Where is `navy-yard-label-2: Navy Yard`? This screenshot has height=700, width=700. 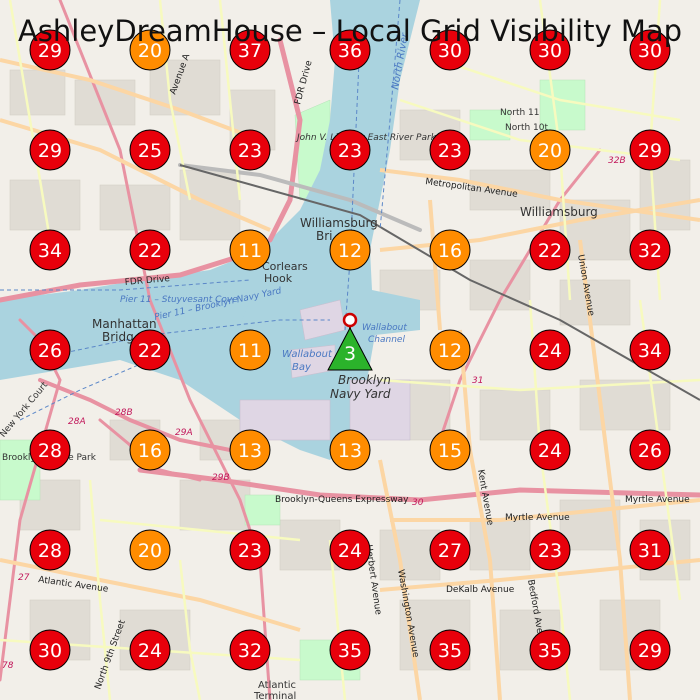
navy-yard-label-2: Navy Yard is located at coordinates (360, 394).